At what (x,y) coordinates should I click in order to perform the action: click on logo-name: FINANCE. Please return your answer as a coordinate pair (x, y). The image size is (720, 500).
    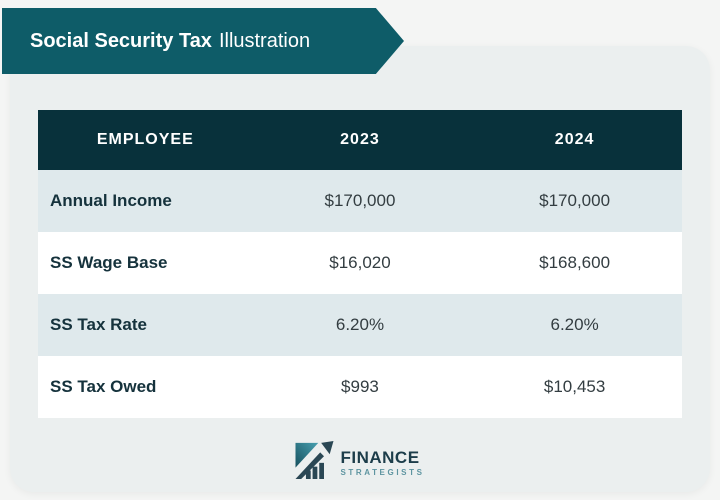
    Looking at the image, I should click on (380, 457).